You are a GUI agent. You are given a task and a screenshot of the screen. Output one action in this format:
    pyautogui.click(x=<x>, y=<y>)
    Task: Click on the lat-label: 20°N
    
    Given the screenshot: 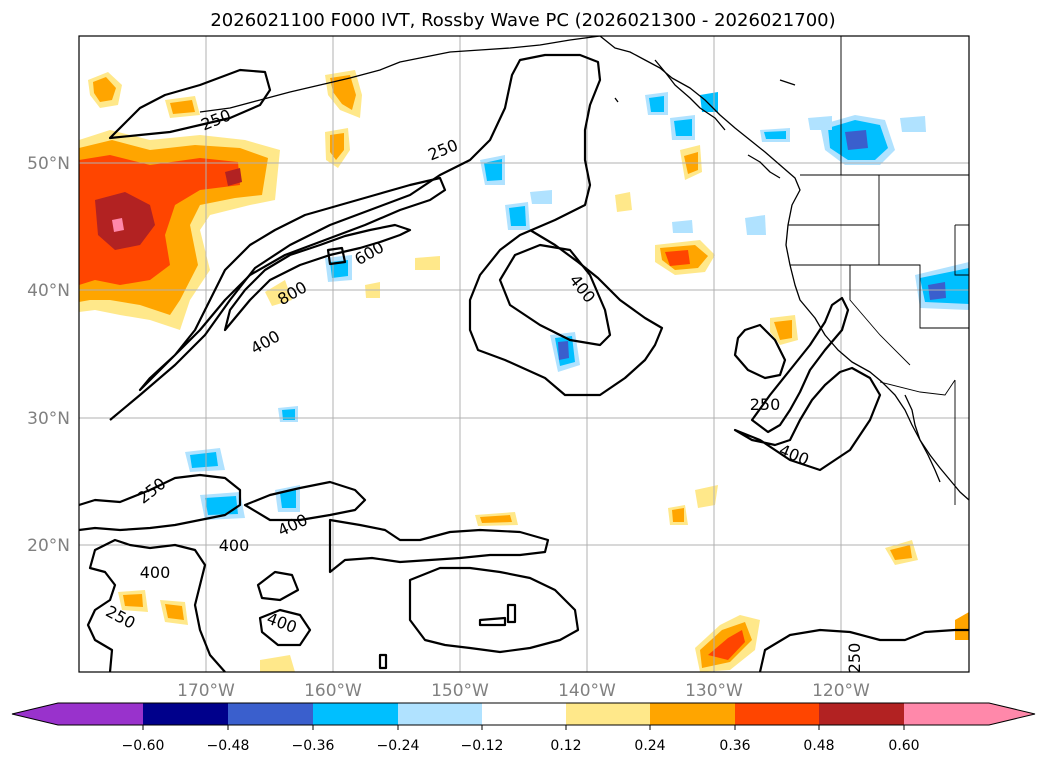 What is the action you would take?
    pyautogui.click(x=48, y=546)
    